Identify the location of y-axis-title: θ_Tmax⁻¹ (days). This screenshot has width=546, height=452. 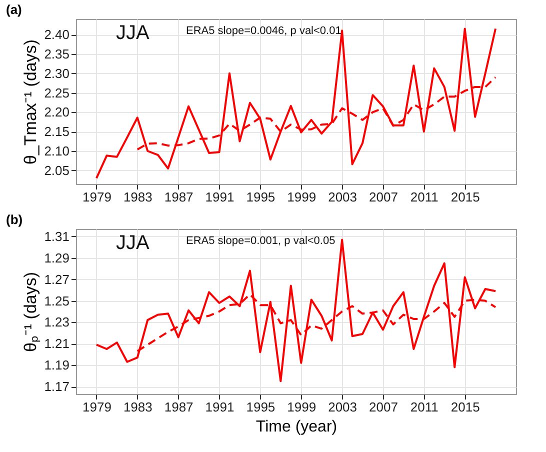
(30, 102).